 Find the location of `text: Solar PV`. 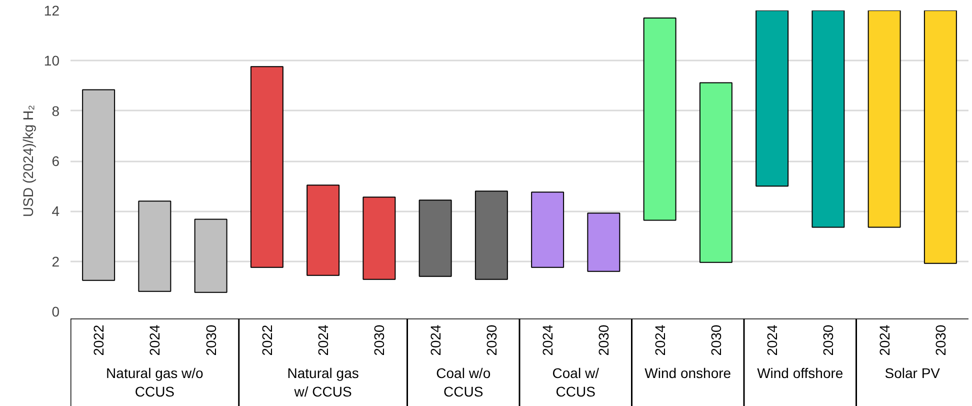

text: Solar PV is located at coordinates (912, 373).